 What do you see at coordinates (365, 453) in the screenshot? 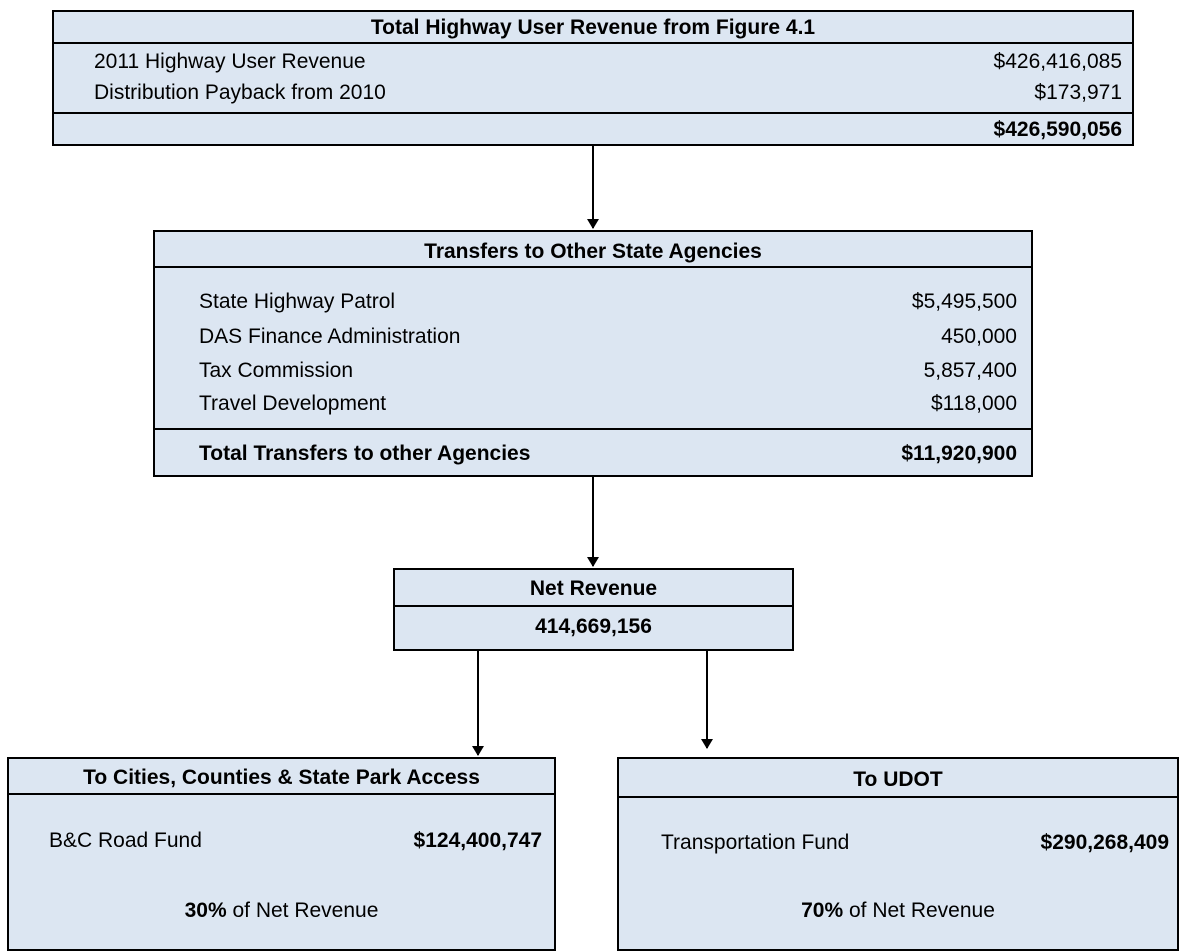
I see `total-label: Total Transfers to other Agencies` at bounding box center [365, 453].